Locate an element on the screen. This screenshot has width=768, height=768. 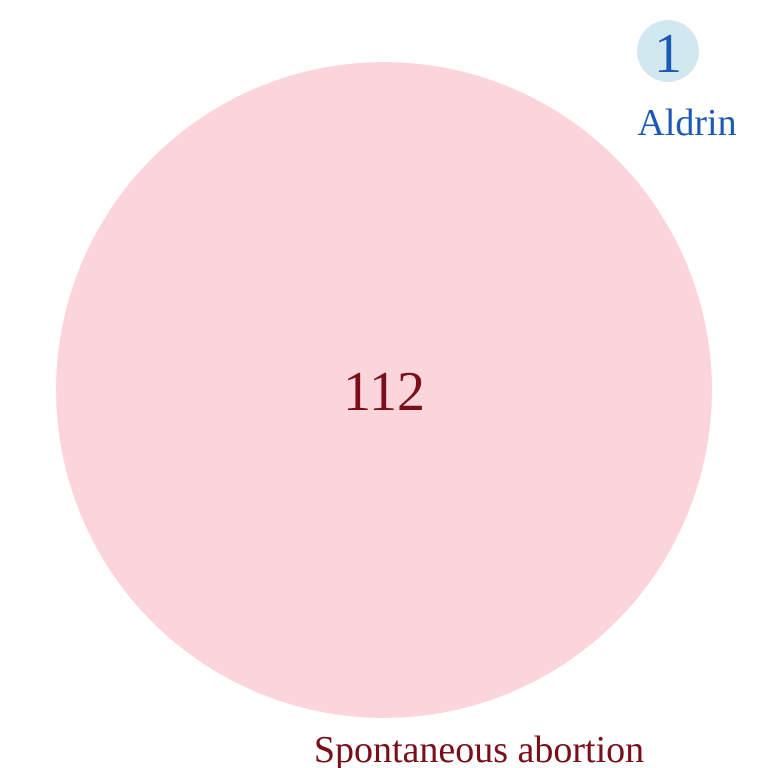
set-aldrin: 1 Aldrin is located at coordinates (687, 82).